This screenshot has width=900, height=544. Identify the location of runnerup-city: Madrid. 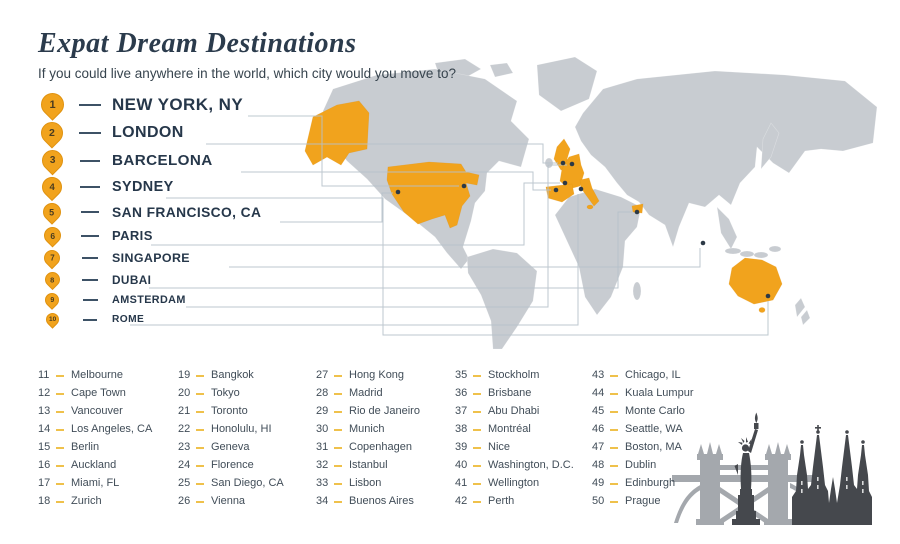
(366, 393).